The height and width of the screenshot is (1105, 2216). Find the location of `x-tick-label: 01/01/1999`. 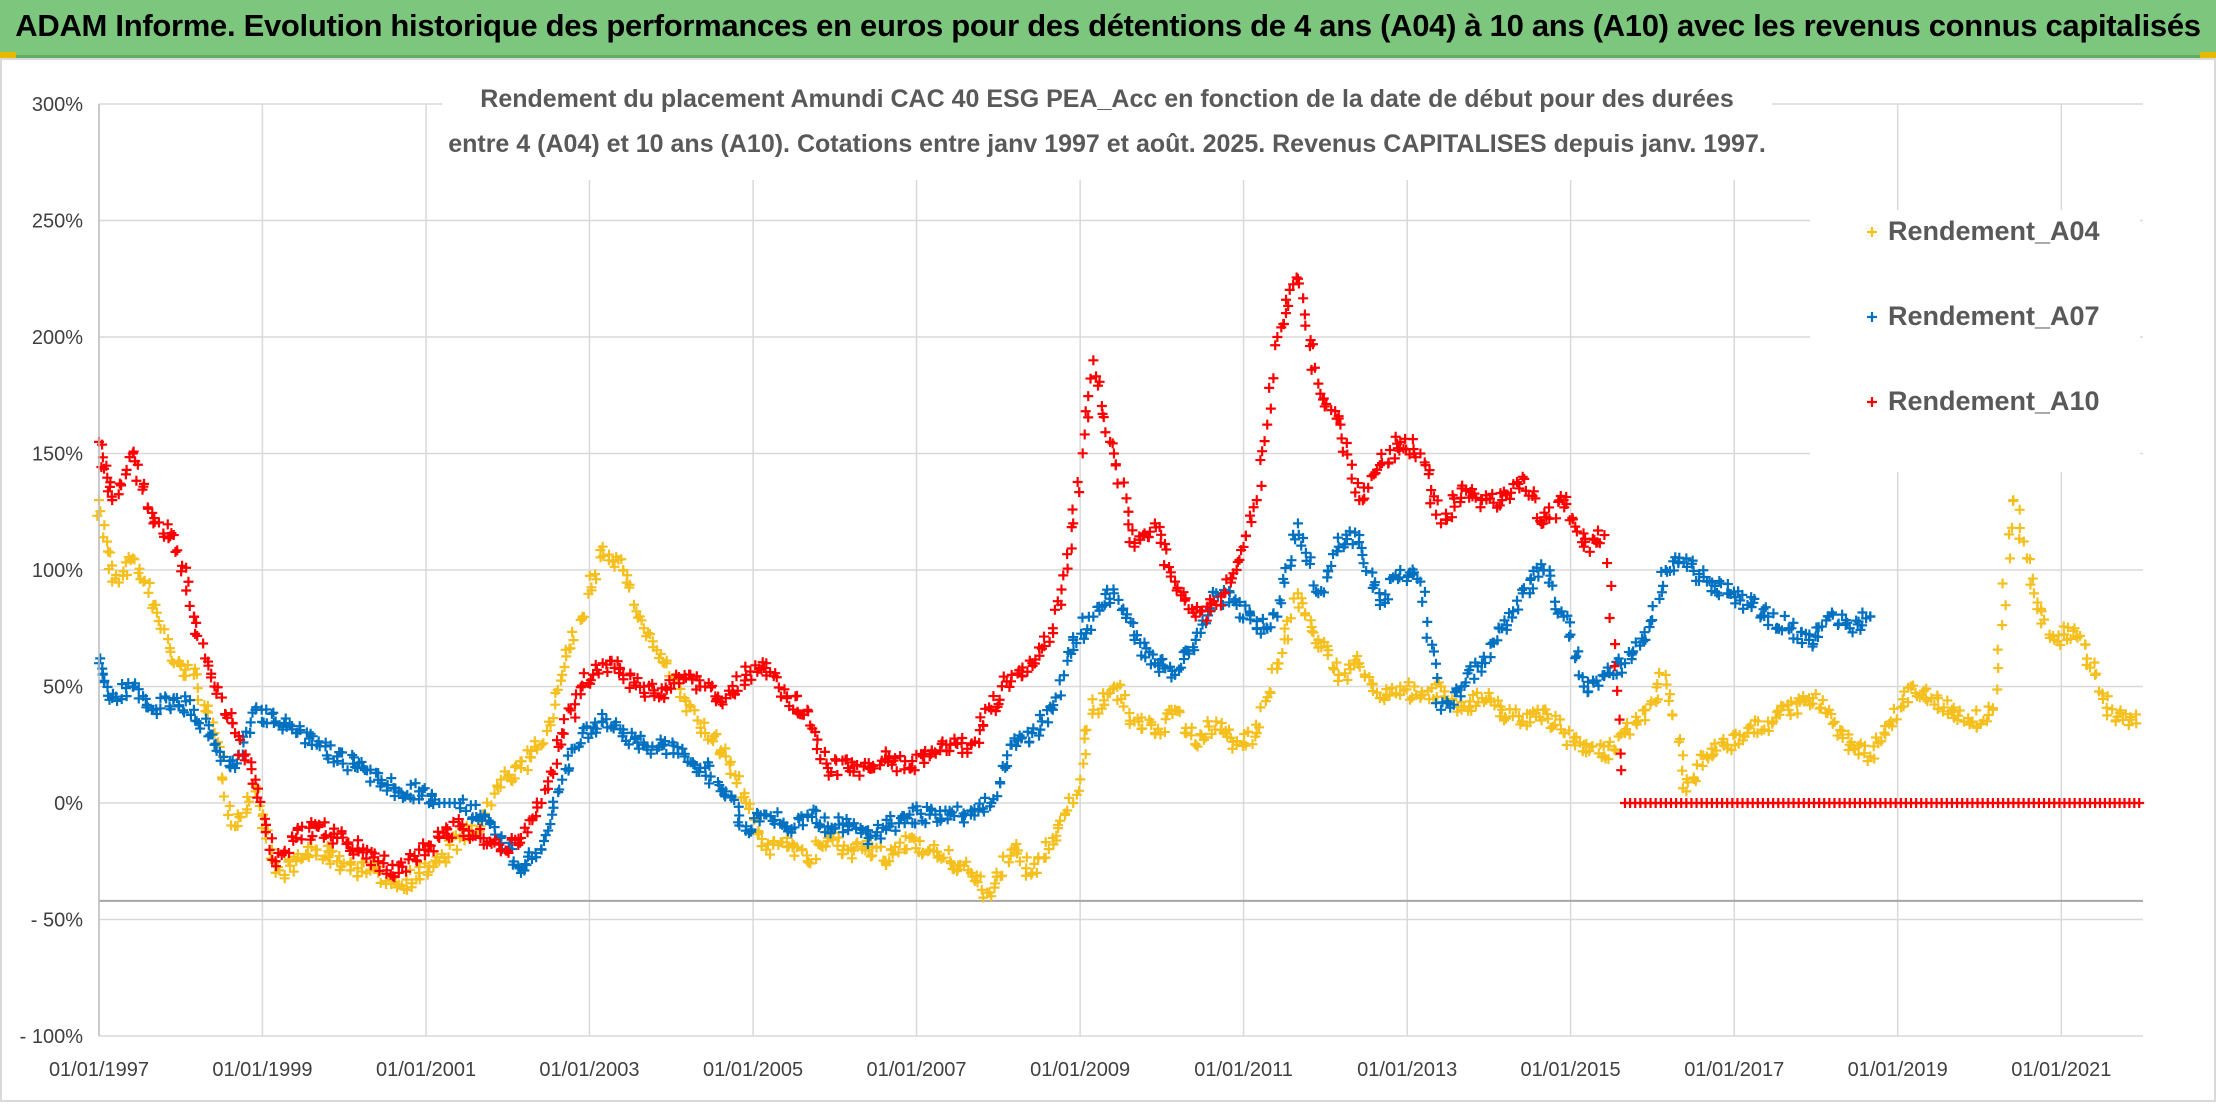

x-tick-label: 01/01/1999 is located at coordinates (262, 1070).